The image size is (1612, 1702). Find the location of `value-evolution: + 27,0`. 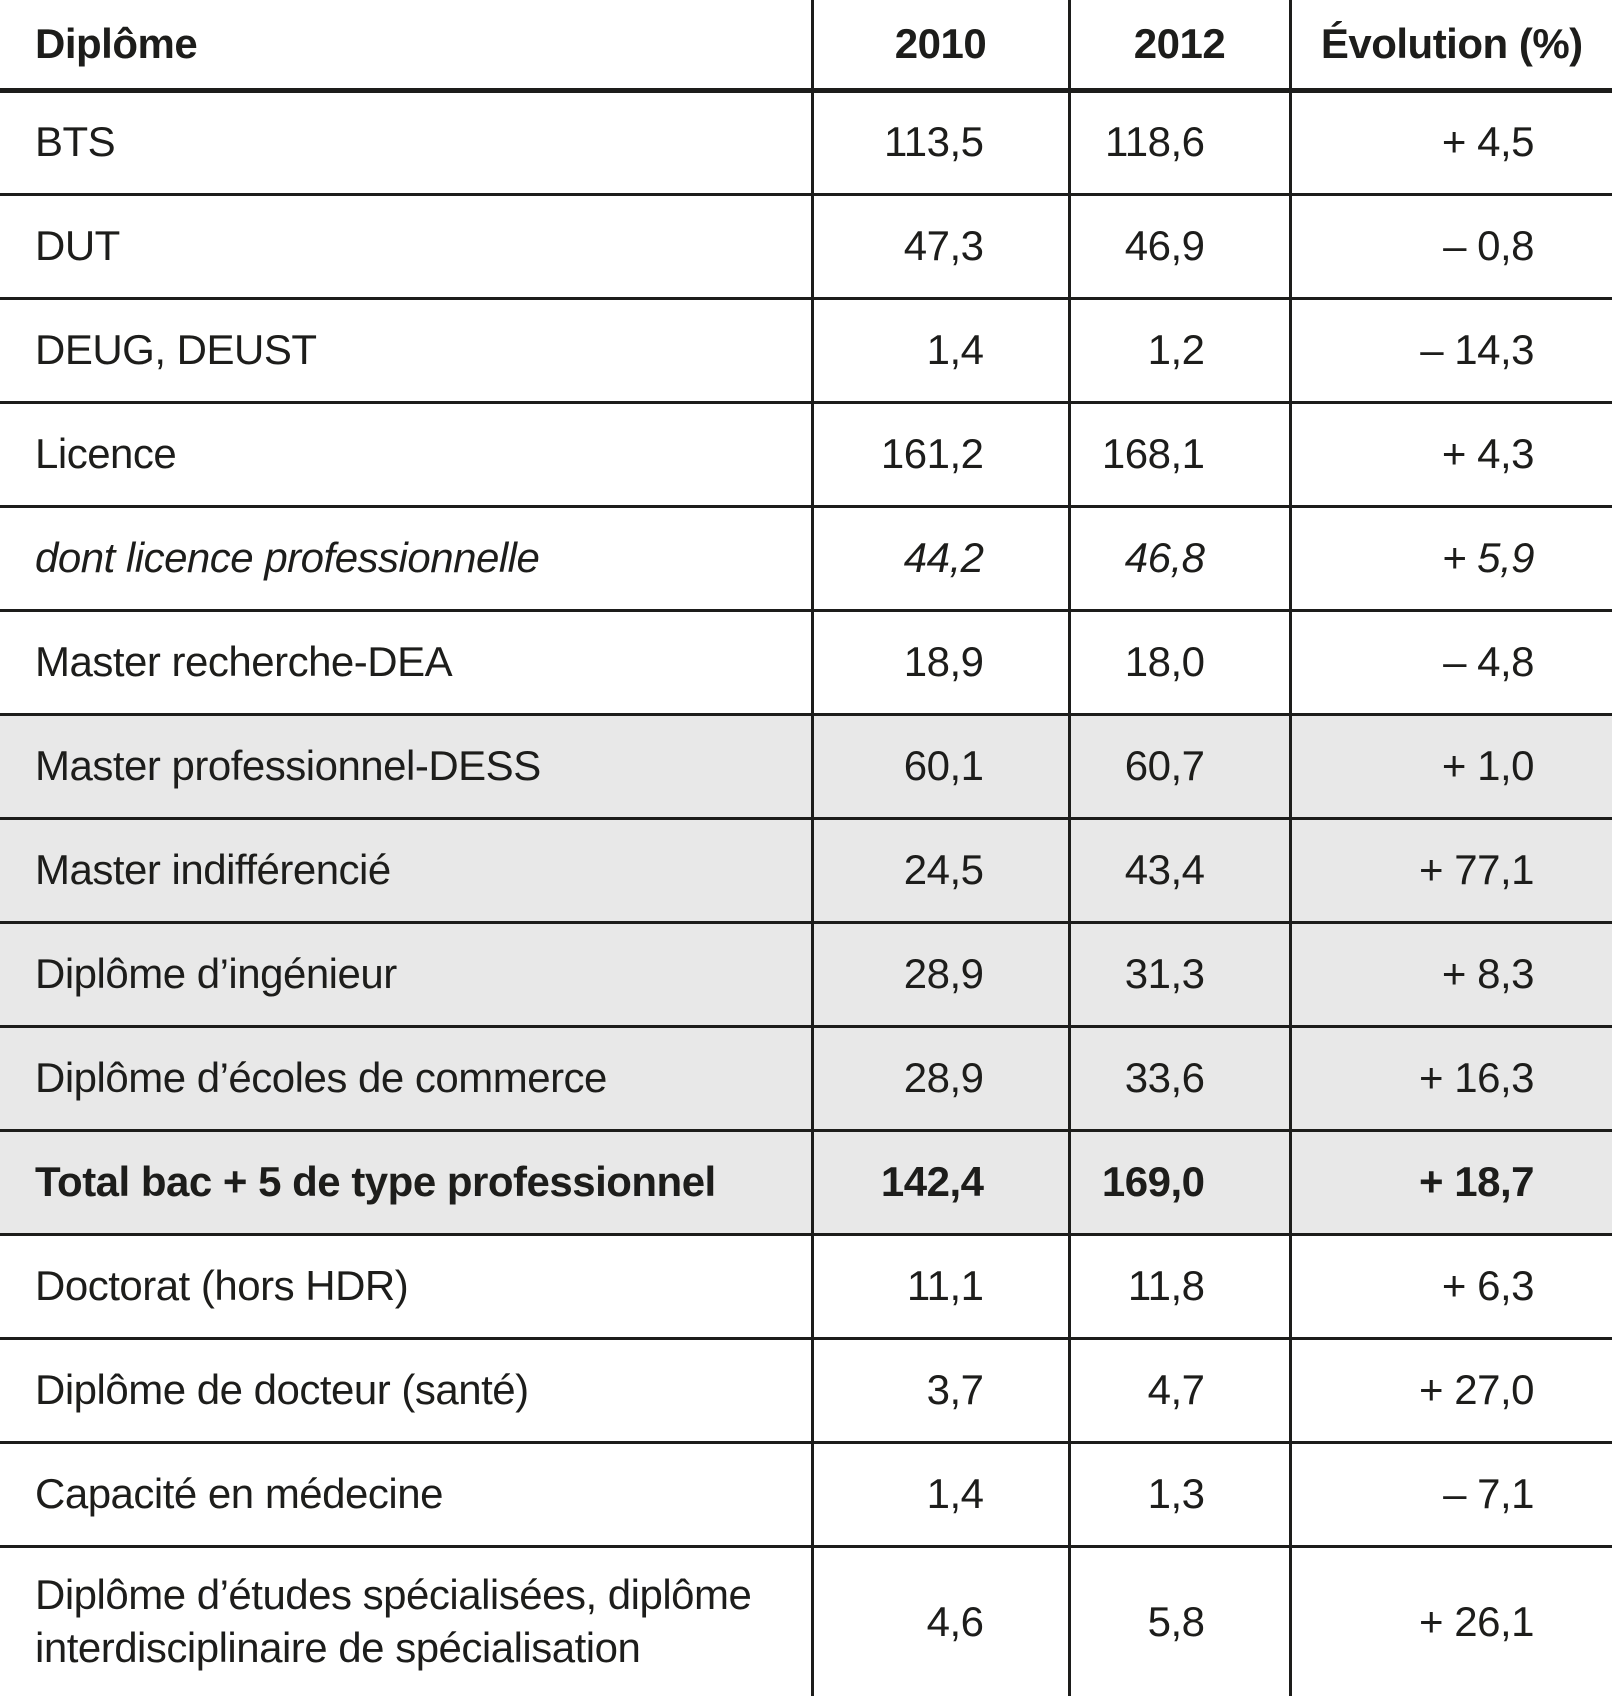

value-evolution: + 27,0 is located at coordinates (1450, 1389).